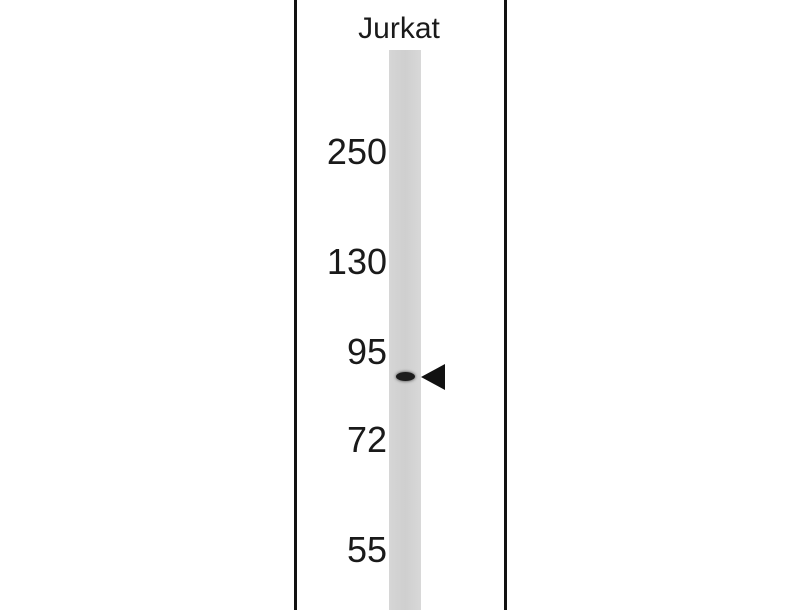 The image size is (800, 610). I want to click on marker-95: 95, so click(366, 351).